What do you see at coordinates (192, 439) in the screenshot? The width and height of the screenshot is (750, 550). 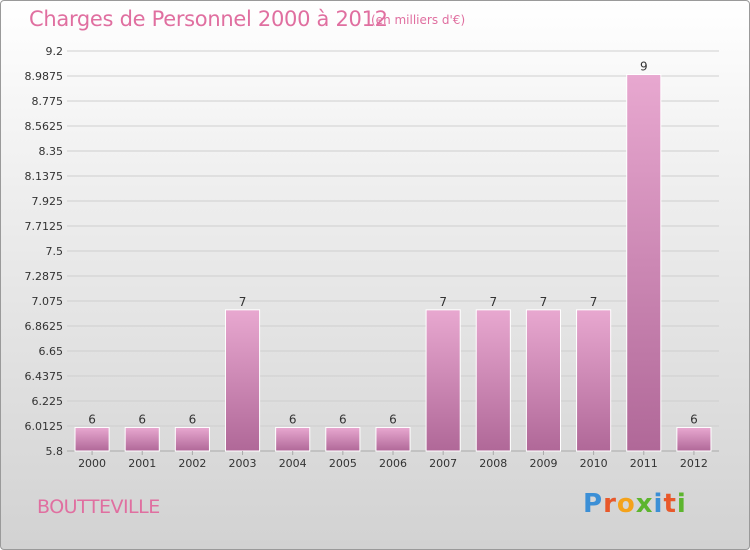 I see `bar-2002` at bounding box center [192, 439].